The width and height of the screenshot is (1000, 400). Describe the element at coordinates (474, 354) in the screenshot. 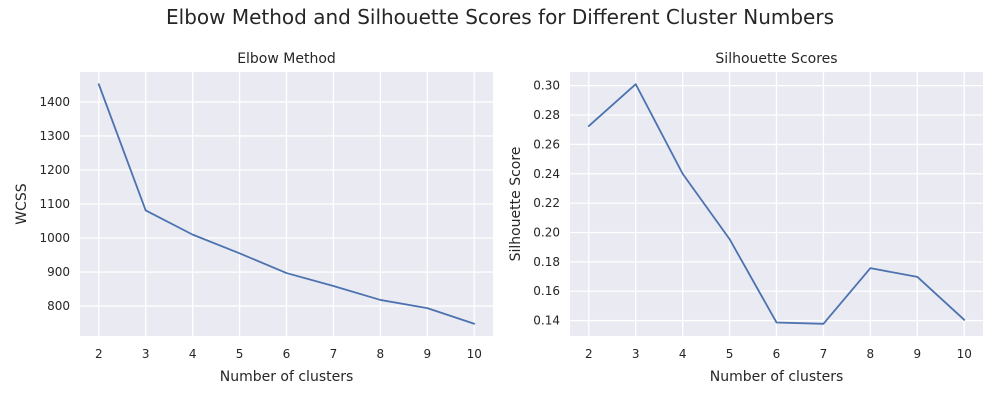

I see `elbow-x-tick-label: 10` at that location.